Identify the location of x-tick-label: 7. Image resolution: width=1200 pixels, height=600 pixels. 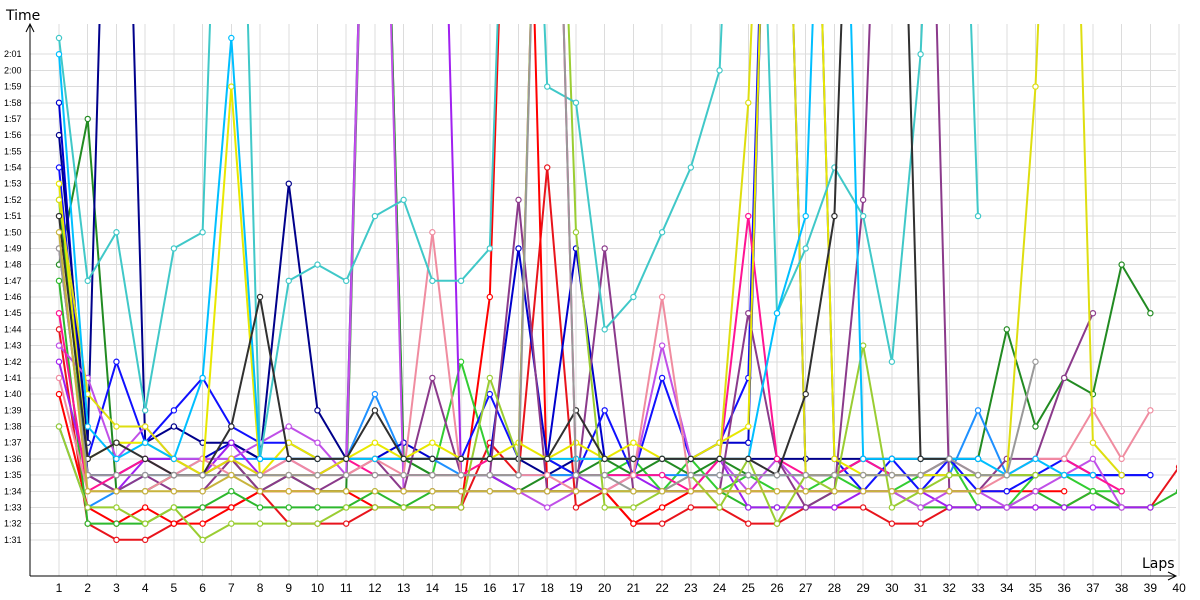
(231, 588).